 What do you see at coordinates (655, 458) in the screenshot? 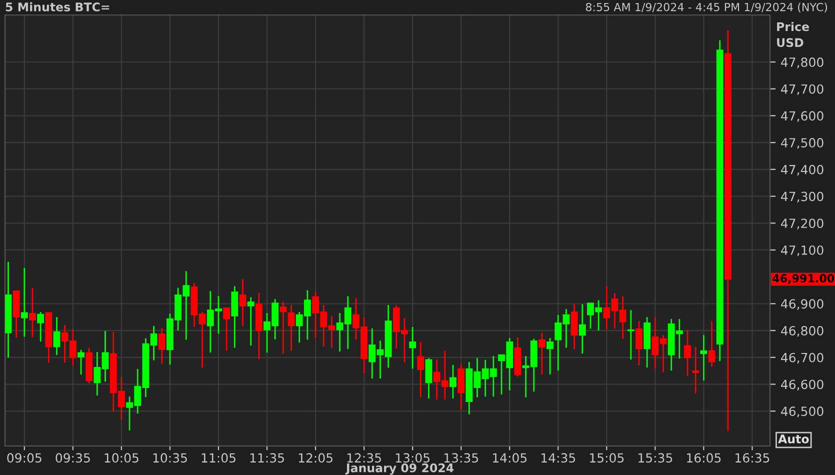
I see `x-tick-label: 15:35` at bounding box center [655, 458].